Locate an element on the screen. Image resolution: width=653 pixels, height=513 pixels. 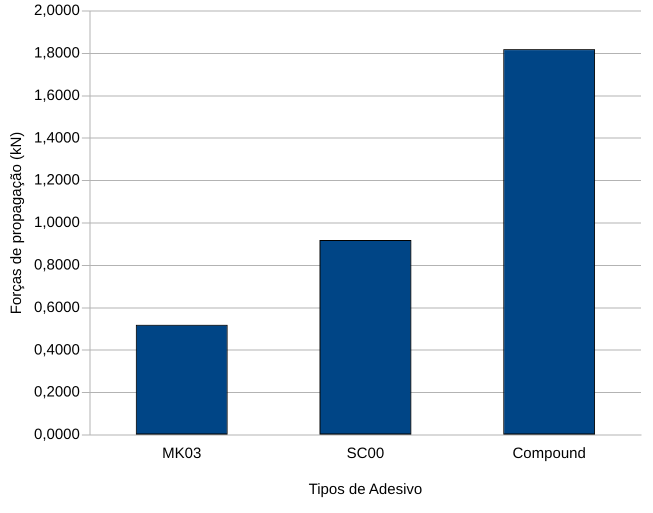
x-axis-title: Tipos de Adesivo is located at coordinates (365, 489).